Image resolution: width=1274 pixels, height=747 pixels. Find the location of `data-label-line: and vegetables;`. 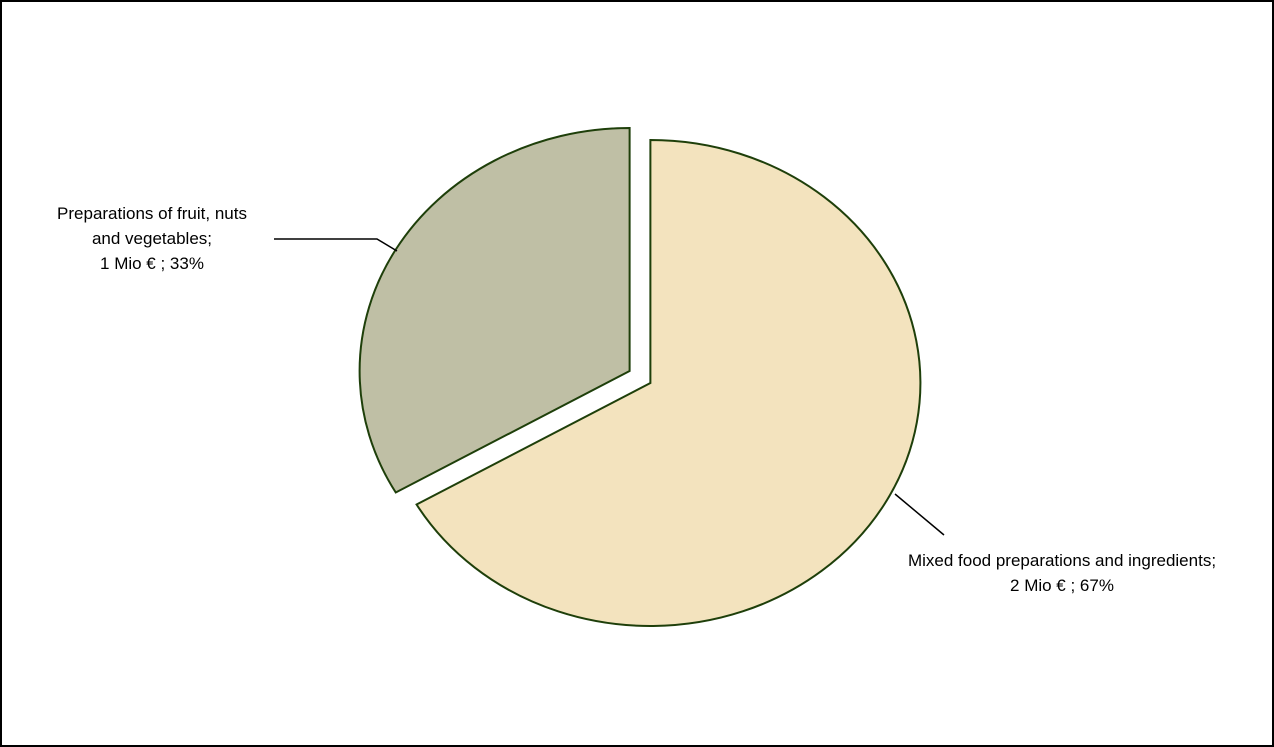

data-label-line: and vegetables; is located at coordinates (152, 238).